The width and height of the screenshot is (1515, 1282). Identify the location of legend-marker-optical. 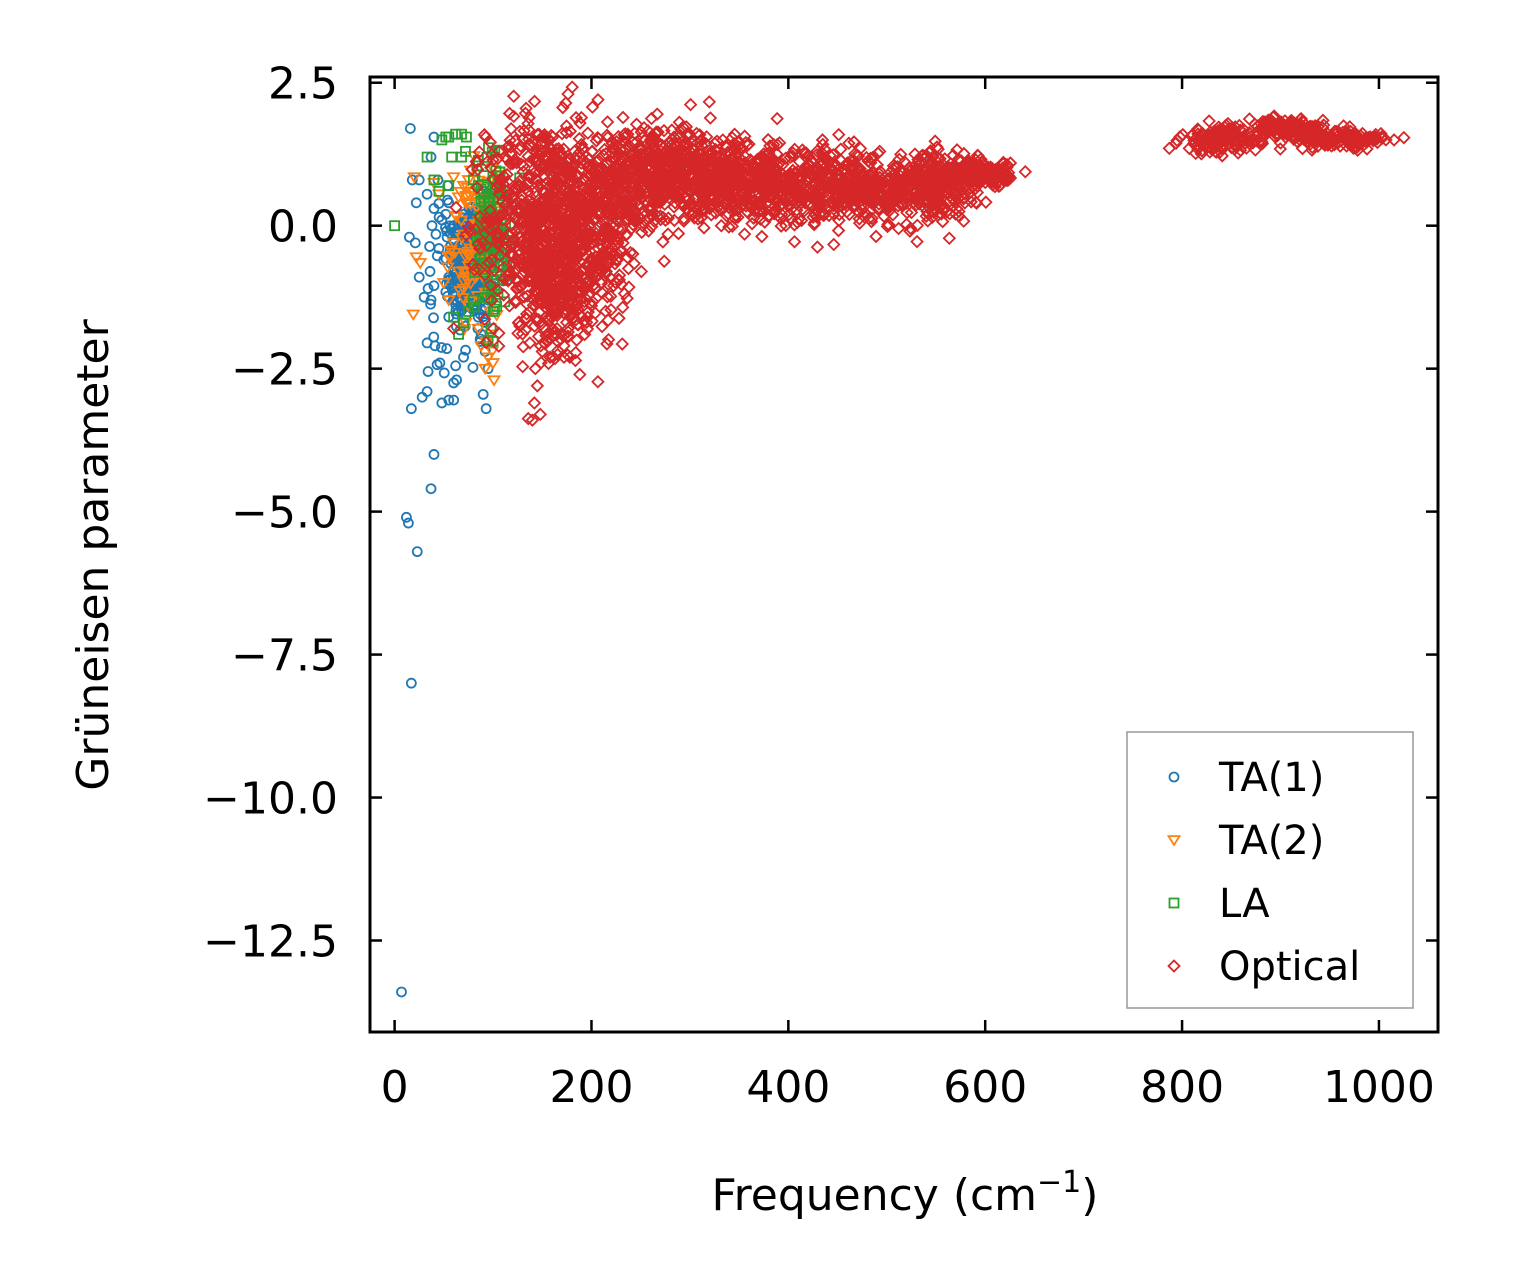
(1174, 966).